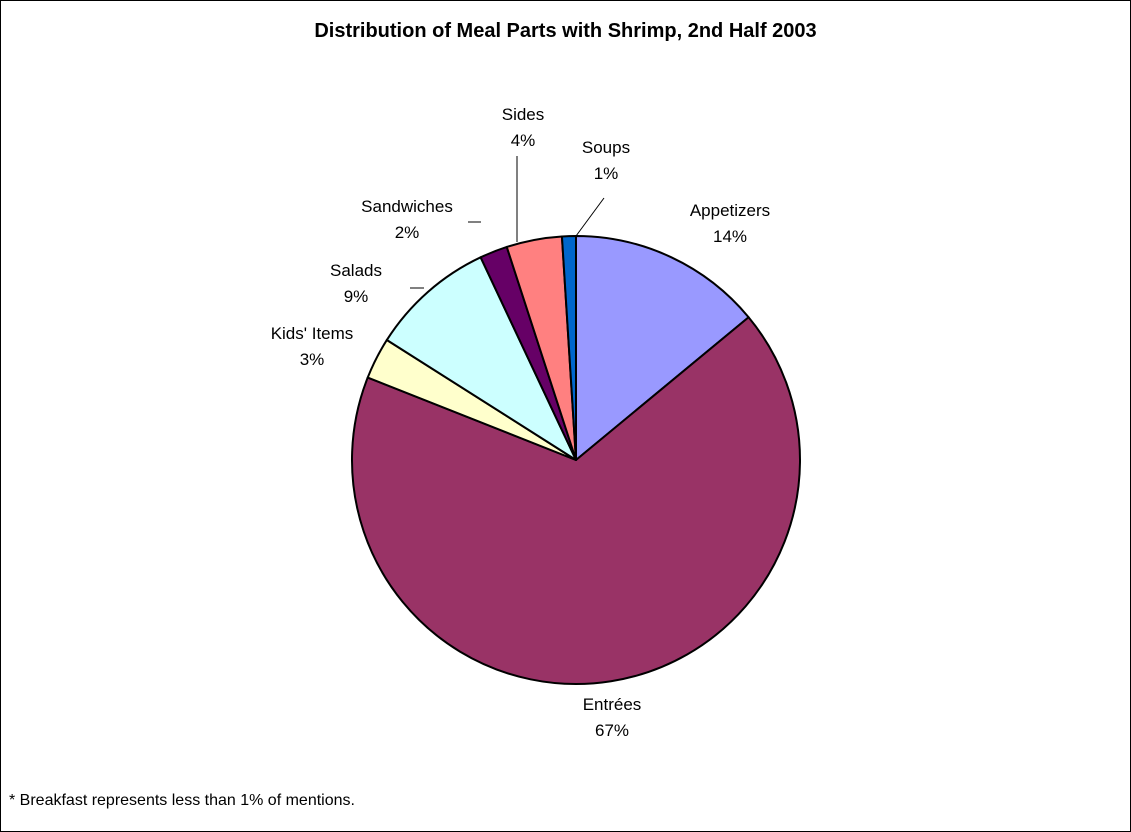  I want to click on slice-percent-label: 67%, so click(612, 730).